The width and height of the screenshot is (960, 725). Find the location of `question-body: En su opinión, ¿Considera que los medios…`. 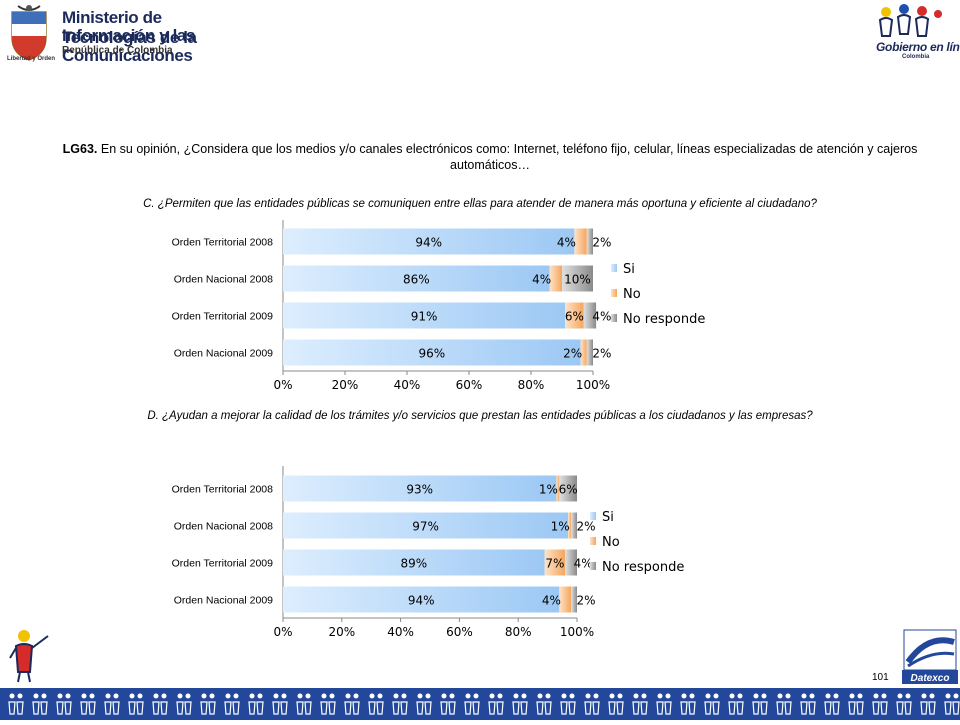

question-body: En su opinión, ¿Considera que los medios… is located at coordinates (507, 157).